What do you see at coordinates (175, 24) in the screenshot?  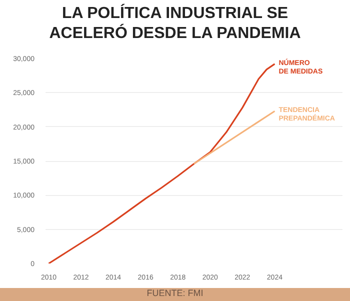 I see `chart-title: LA POLÍTICA INDUSTRIAL SE ACELERÓ DESDE LA PANDEMIA` at bounding box center [175, 24].